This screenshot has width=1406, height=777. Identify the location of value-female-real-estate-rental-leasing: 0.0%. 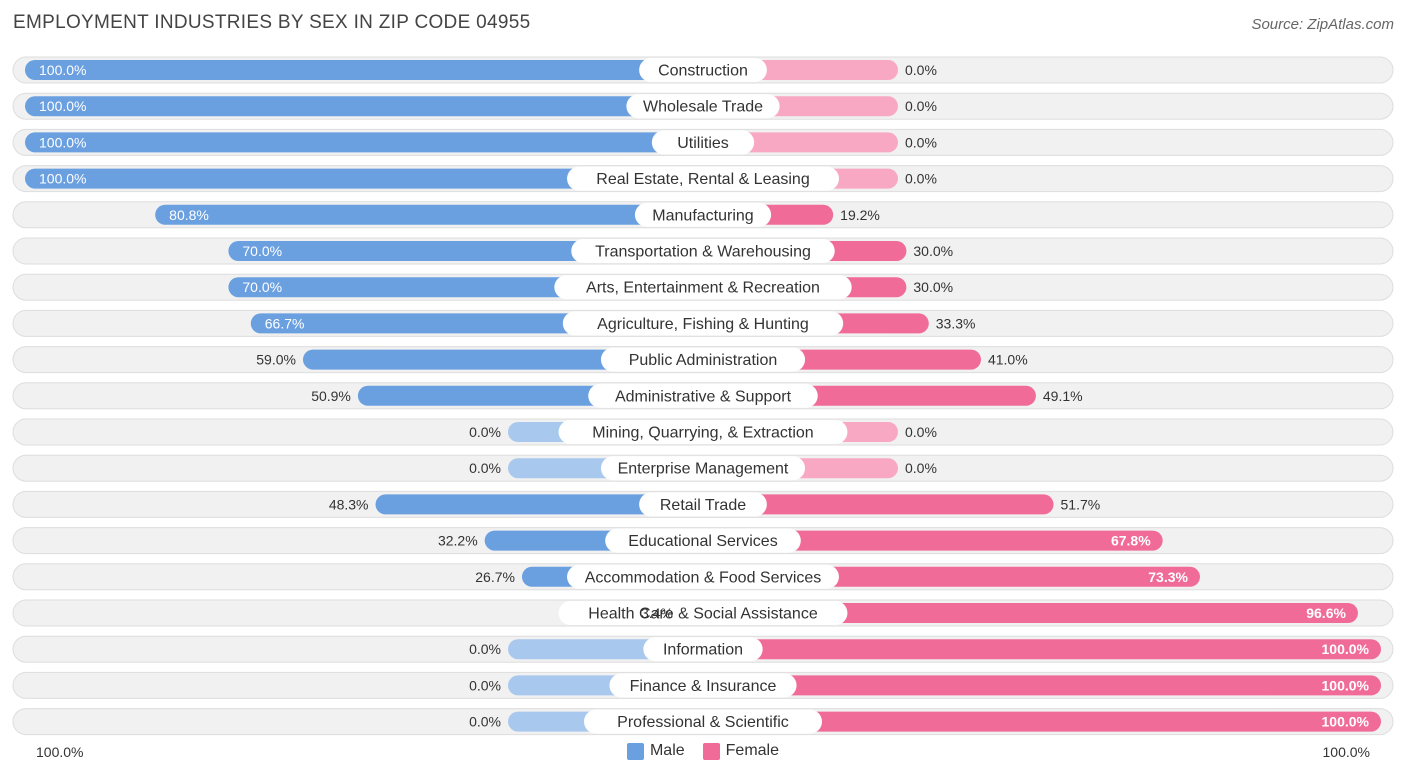
(921, 179).